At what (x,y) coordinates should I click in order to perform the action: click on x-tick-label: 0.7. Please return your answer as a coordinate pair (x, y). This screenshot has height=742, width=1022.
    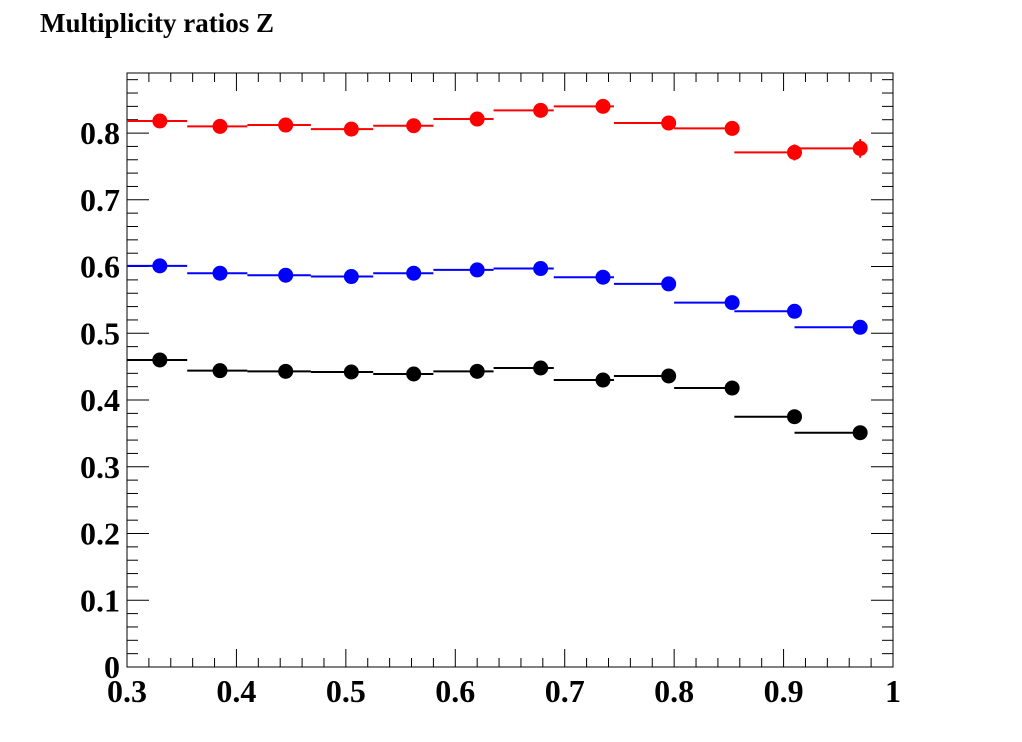
    Looking at the image, I should click on (565, 691).